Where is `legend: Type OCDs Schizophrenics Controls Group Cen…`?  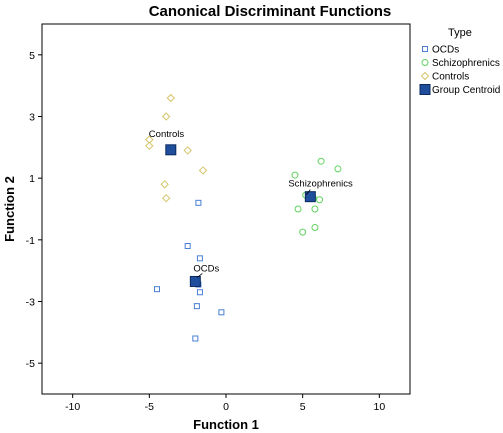 legend: Type OCDs Schizophrenics Controls Group Cen… is located at coordinates (459, 61).